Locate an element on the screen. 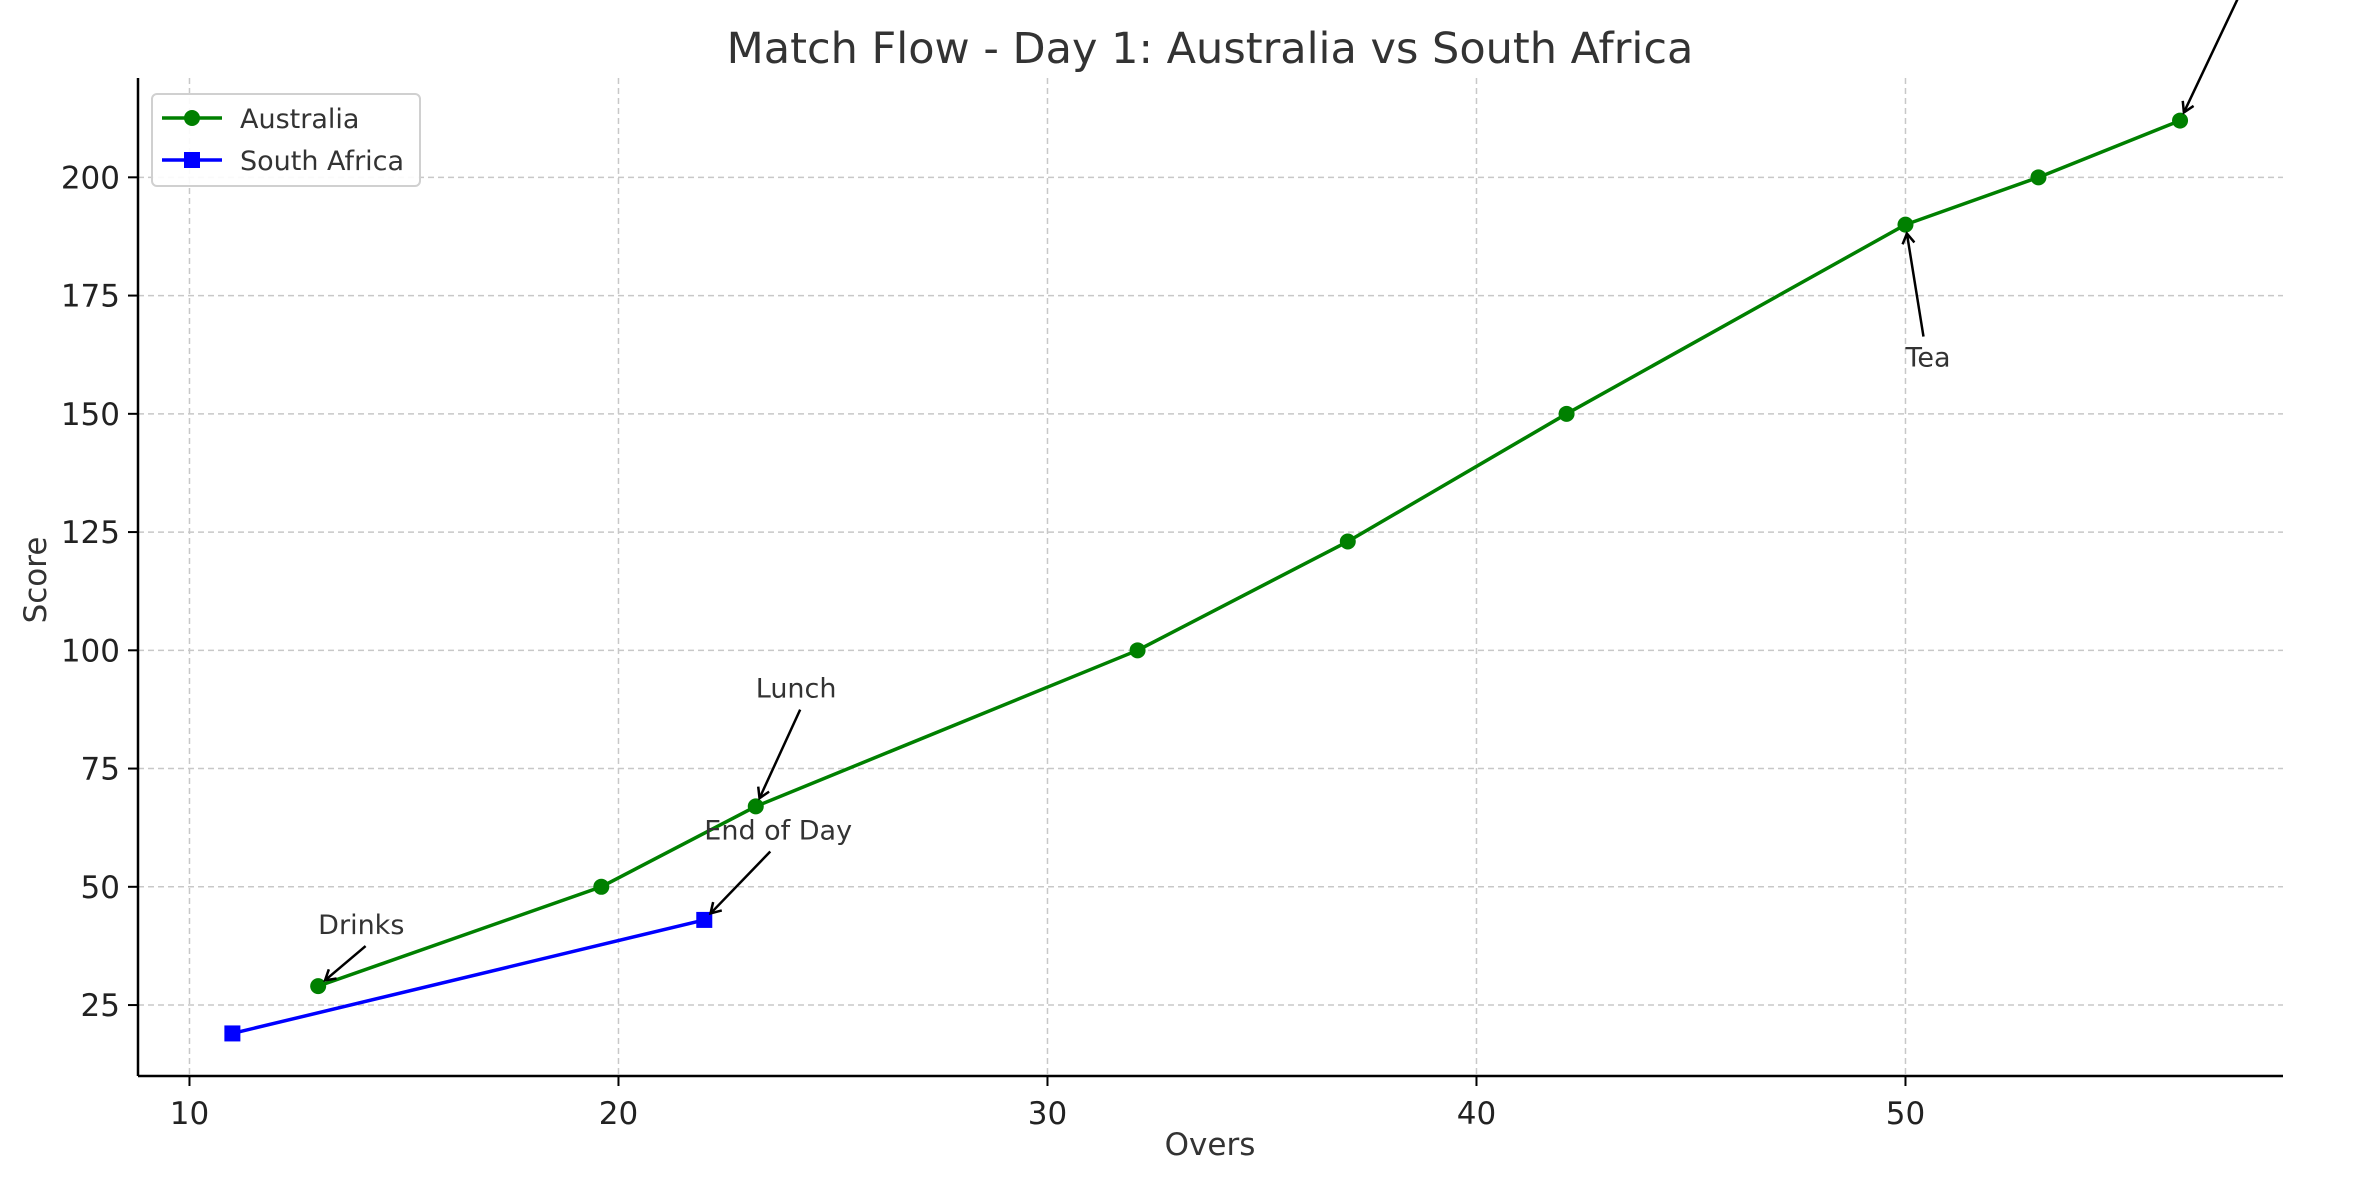  series-south-africa is located at coordinates (468, 976).